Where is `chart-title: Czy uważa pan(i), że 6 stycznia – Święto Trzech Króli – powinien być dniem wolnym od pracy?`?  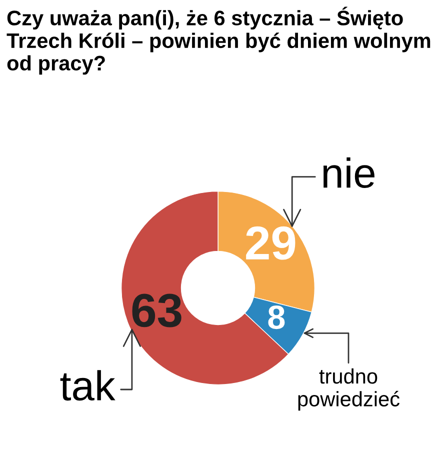 chart-title: Czy uważa pan(i), że 6 stycznia – Święto Trzech Króli – powinien być dniem wolnym od pracy? is located at coordinates (218, 40).